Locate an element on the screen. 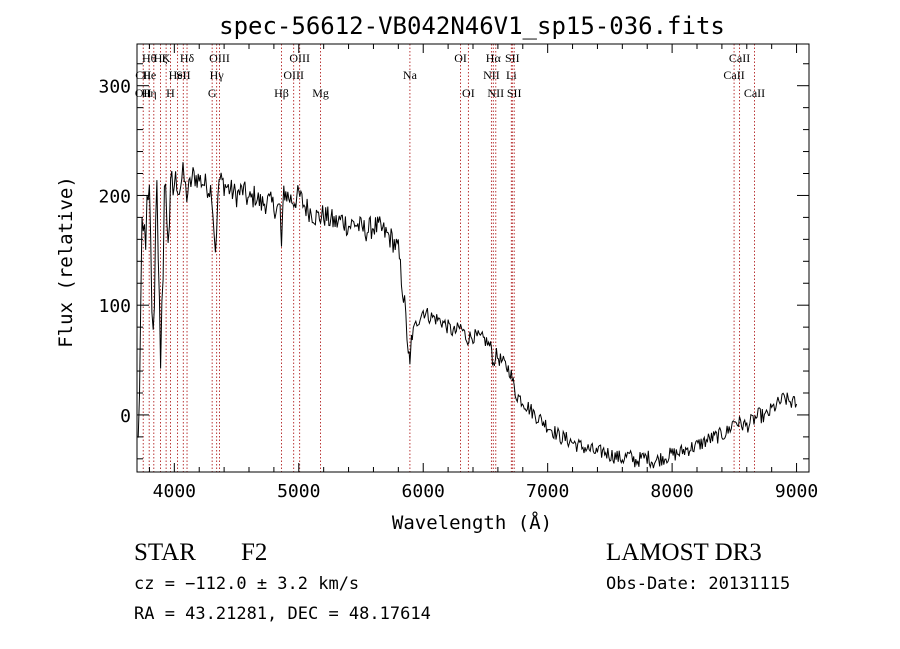  x-tick-label: 4000 is located at coordinates (174, 491).